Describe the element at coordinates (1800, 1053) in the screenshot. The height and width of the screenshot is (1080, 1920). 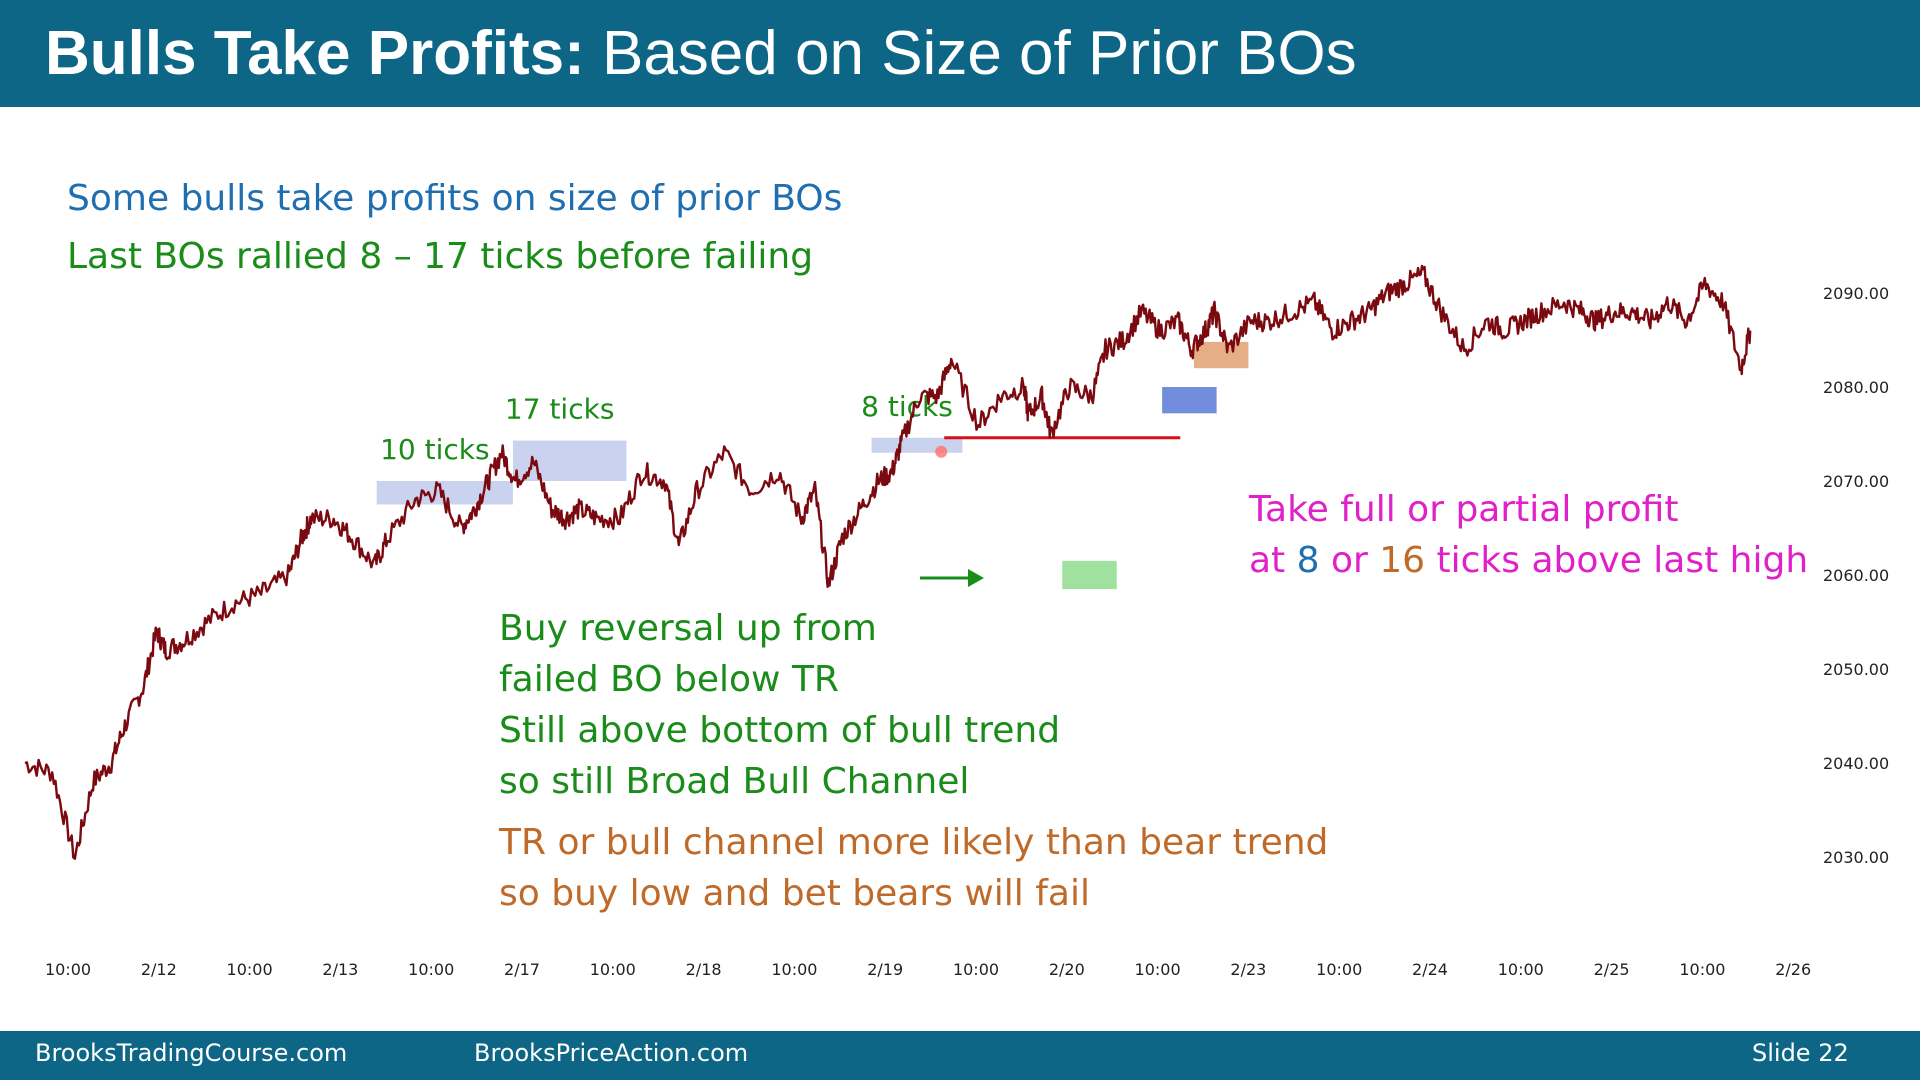
I see `slide-number: Slide 22` at that location.